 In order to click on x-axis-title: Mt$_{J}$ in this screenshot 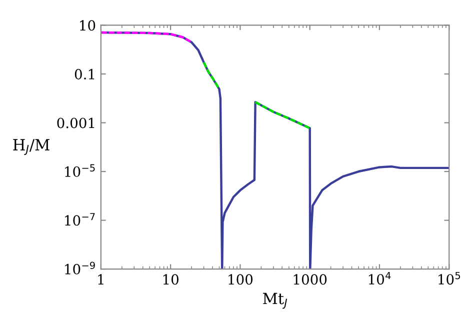, I will do `click(275, 300)`.